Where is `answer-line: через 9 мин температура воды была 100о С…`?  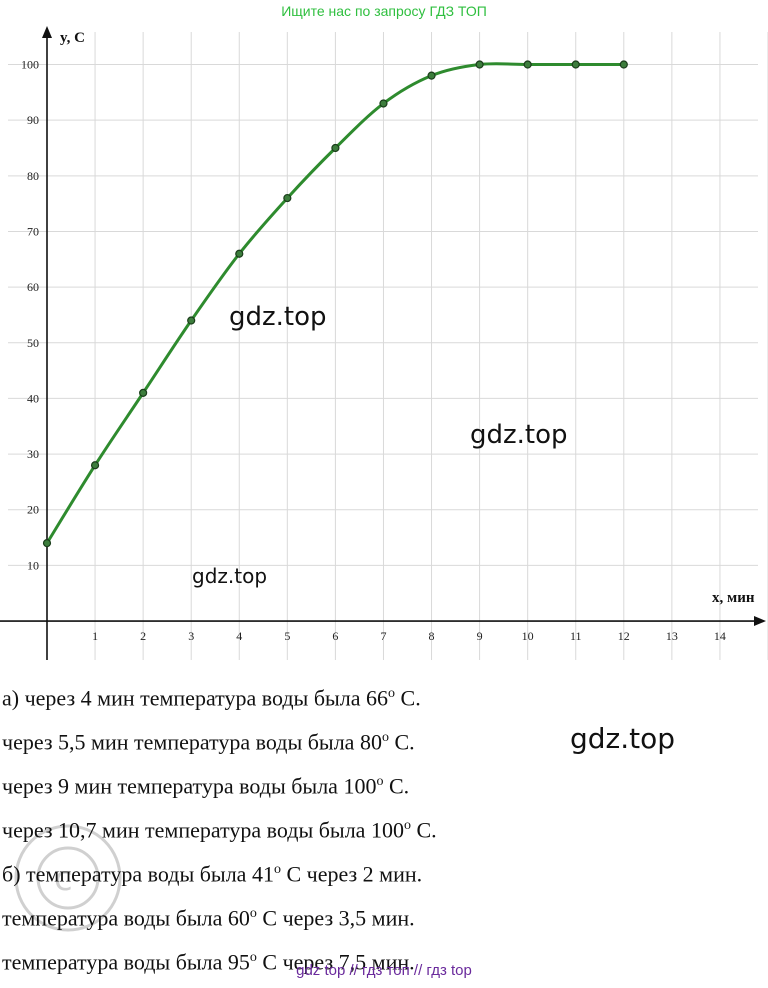 answer-line: через 9 мин температура воды была 100о С… is located at coordinates (206, 786).